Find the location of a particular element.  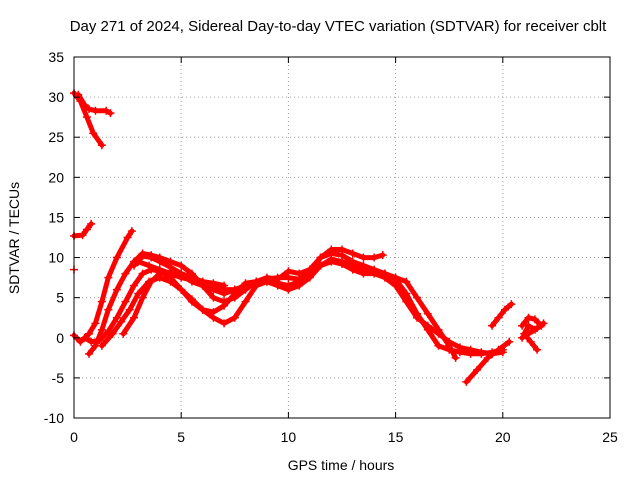

y-tick-label: 10 is located at coordinates (56, 258).